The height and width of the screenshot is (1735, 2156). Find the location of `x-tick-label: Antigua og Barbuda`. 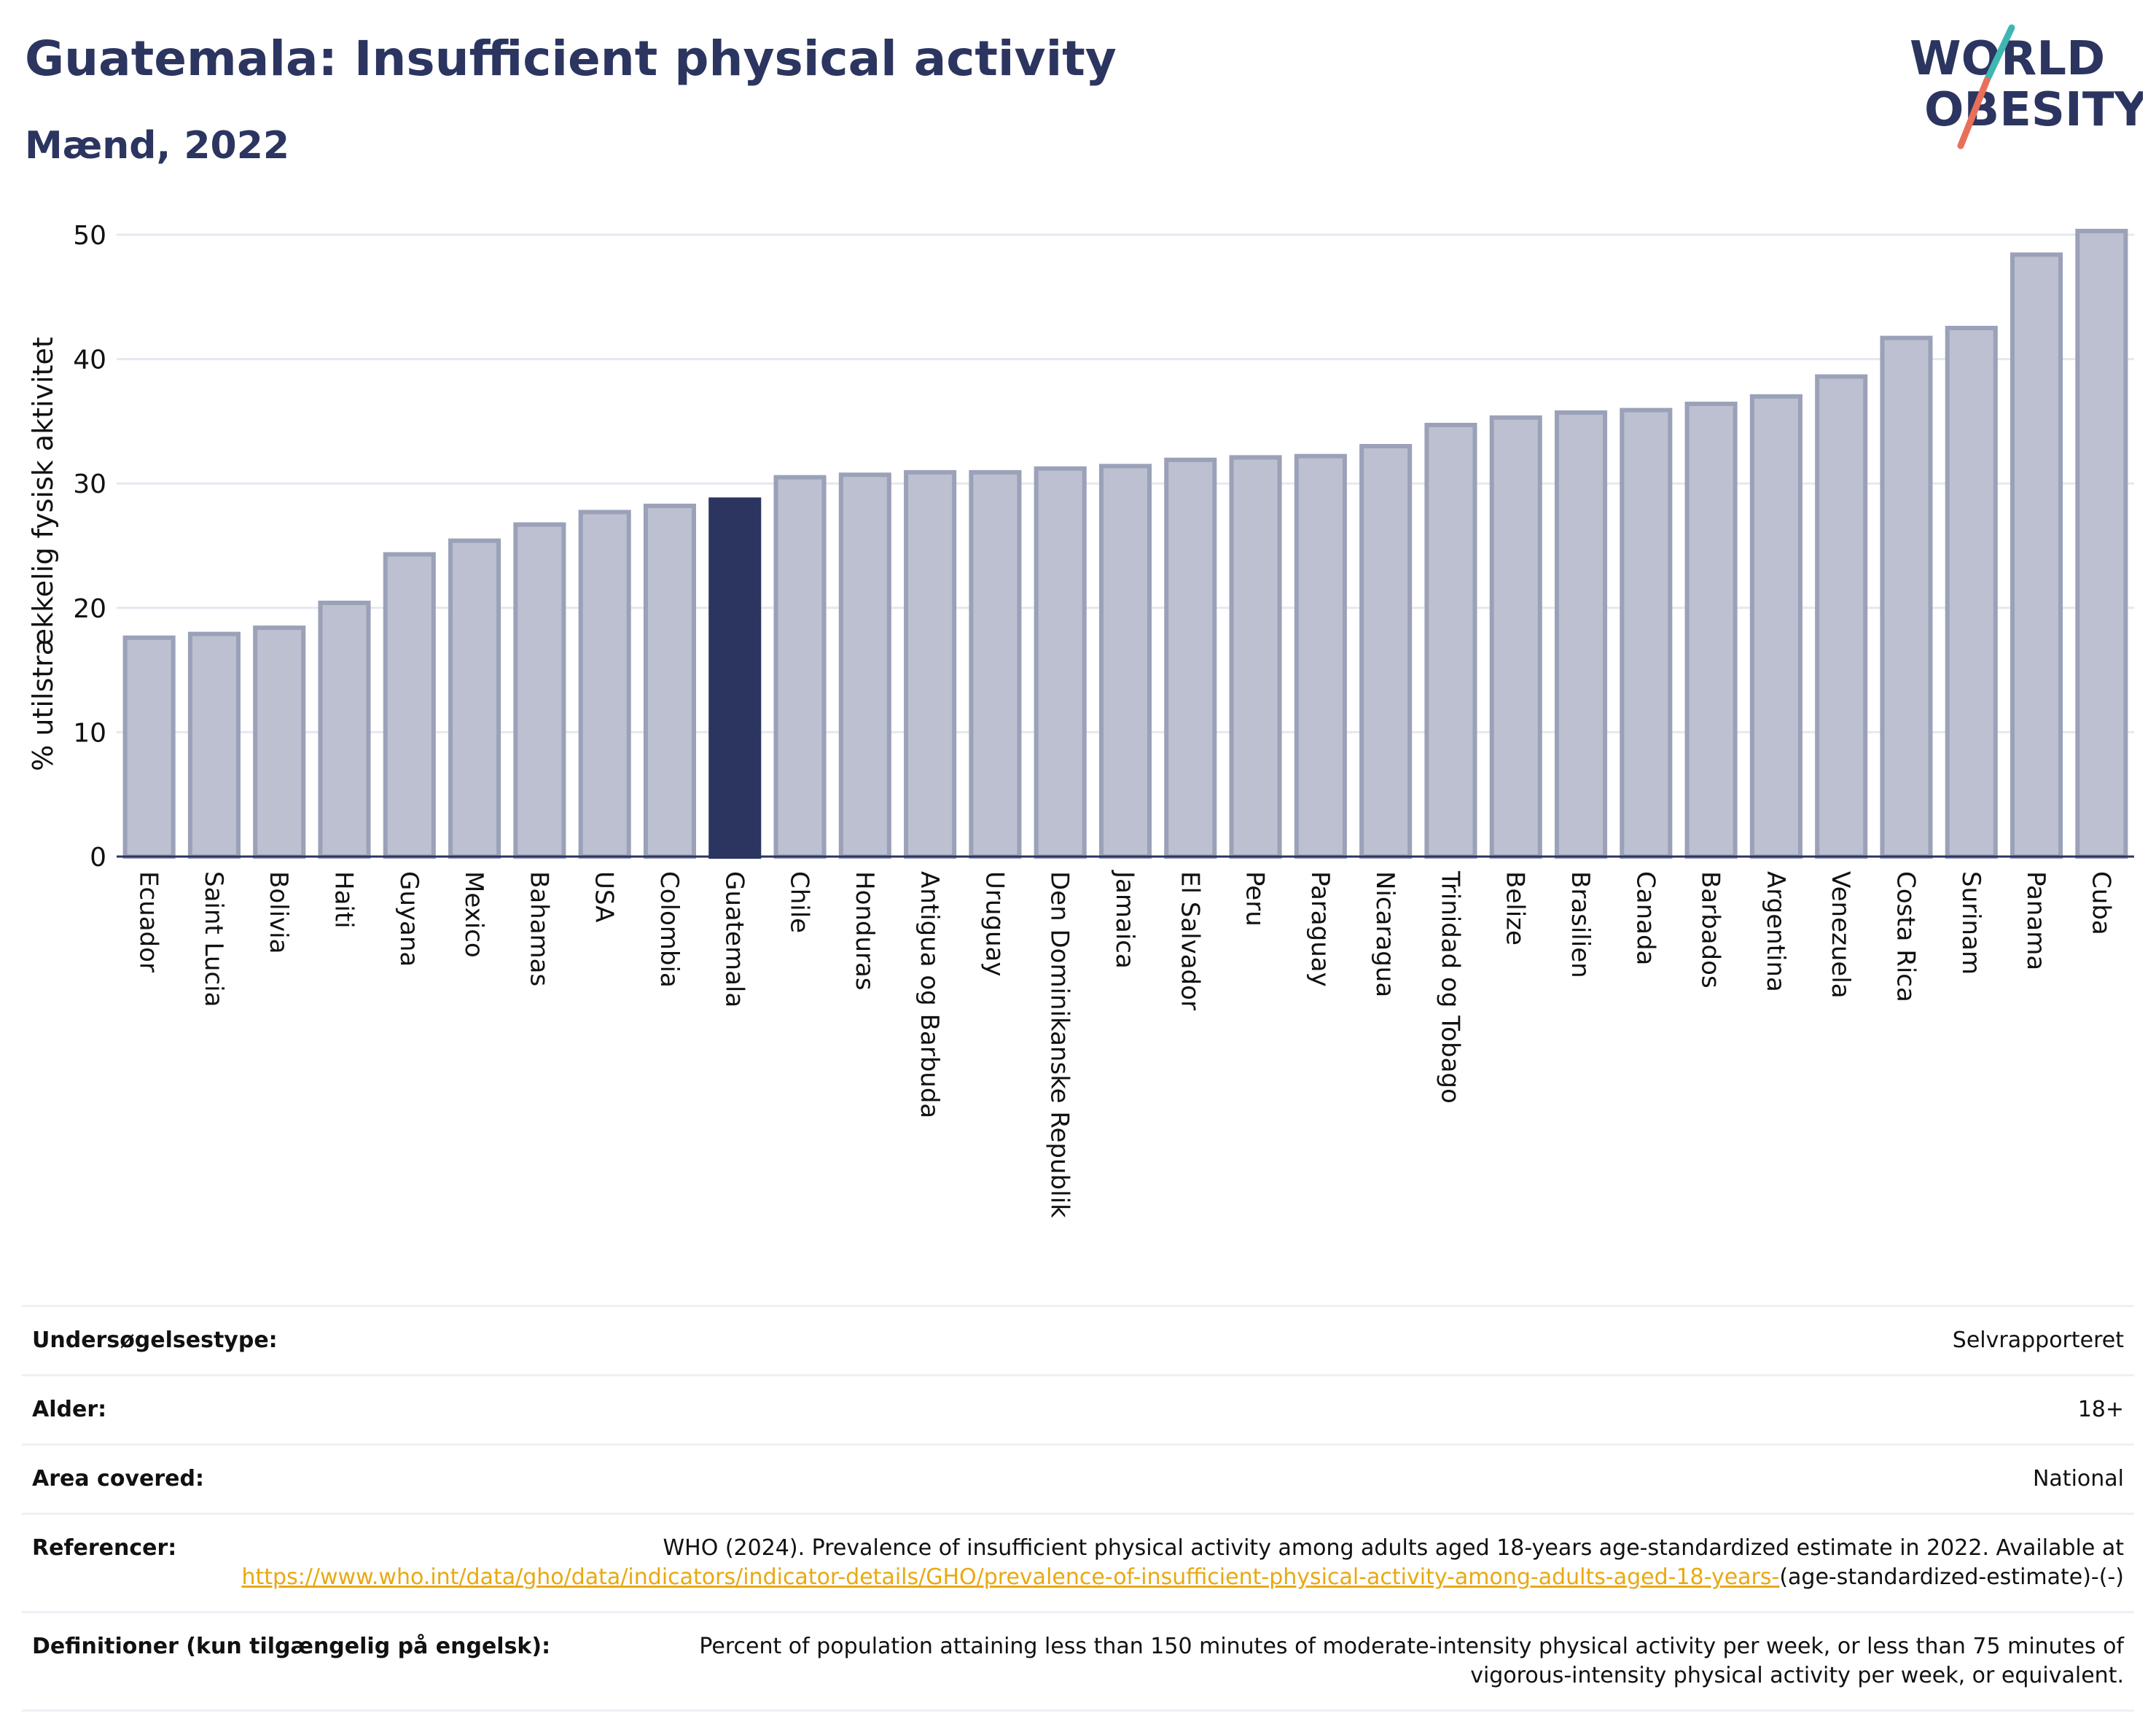

x-tick-label: Antigua og Barbuda is located at coordinates (930, 994).